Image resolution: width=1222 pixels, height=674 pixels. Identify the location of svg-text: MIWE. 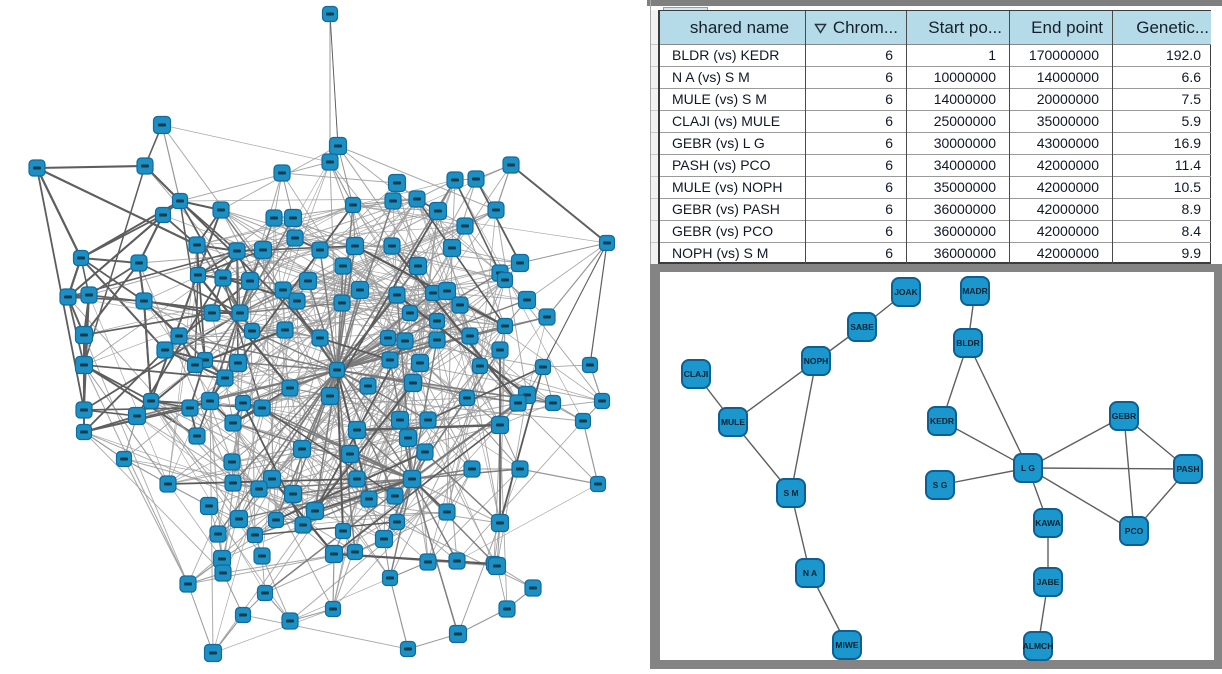
(846, 645).